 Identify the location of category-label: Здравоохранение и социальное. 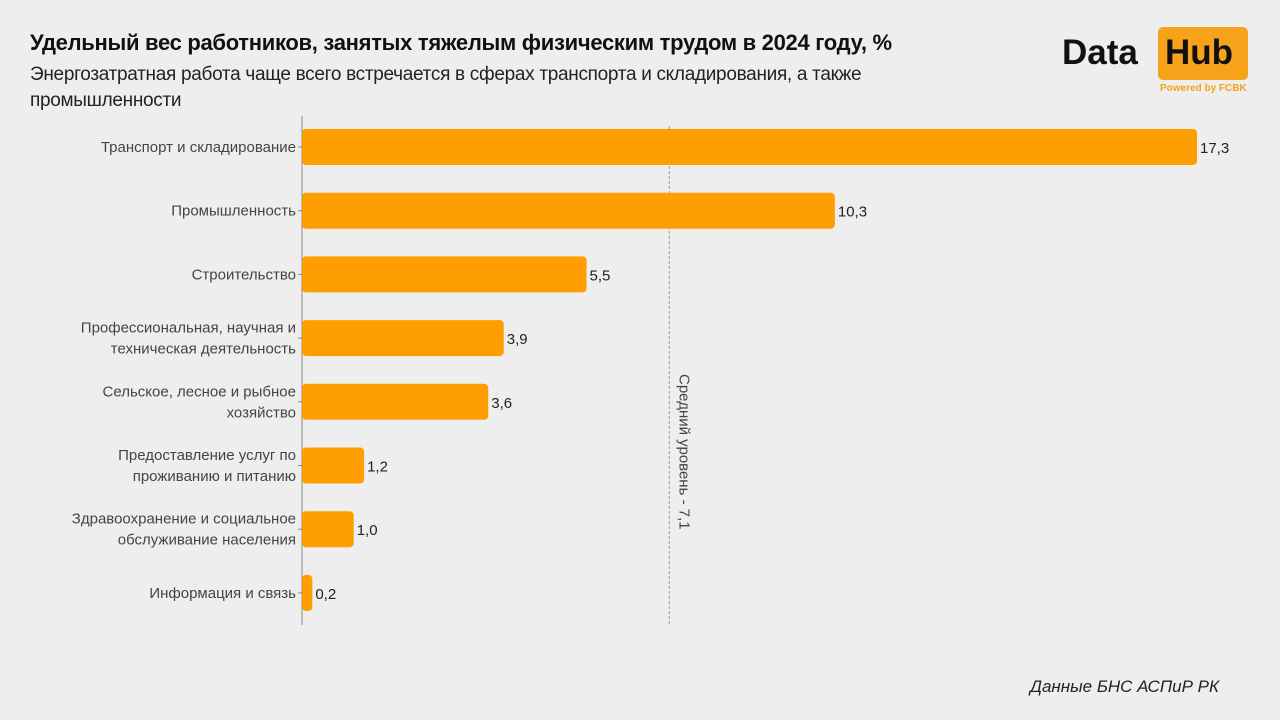
(184, 519).